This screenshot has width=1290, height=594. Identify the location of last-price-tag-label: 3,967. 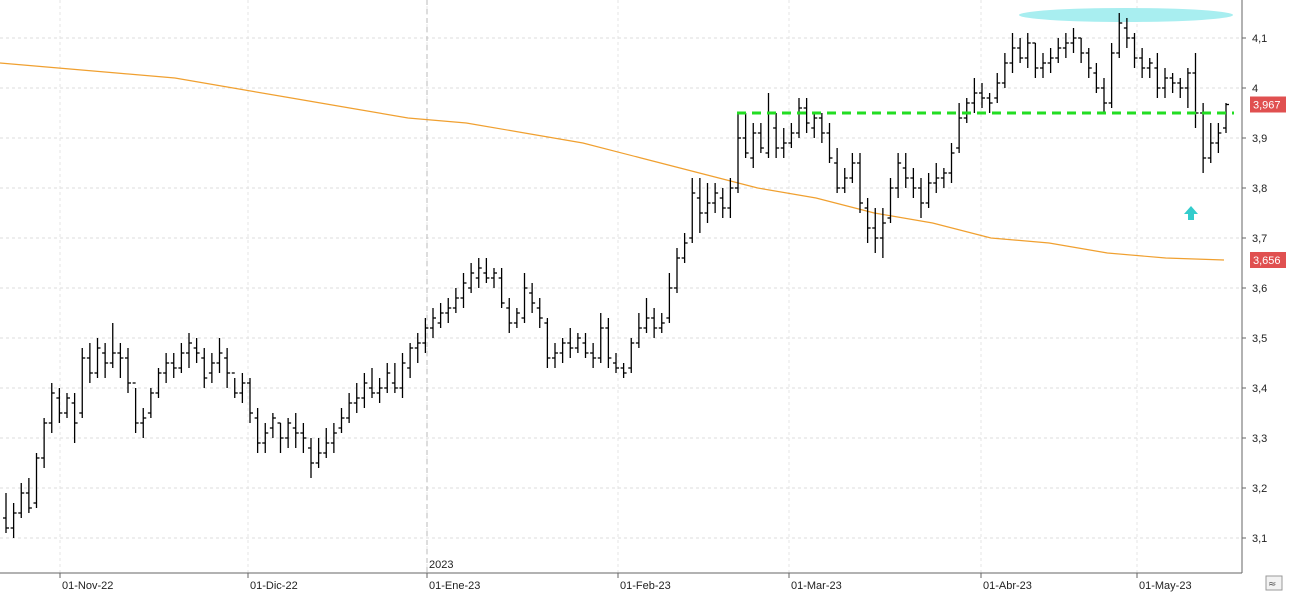
(1267, 106).